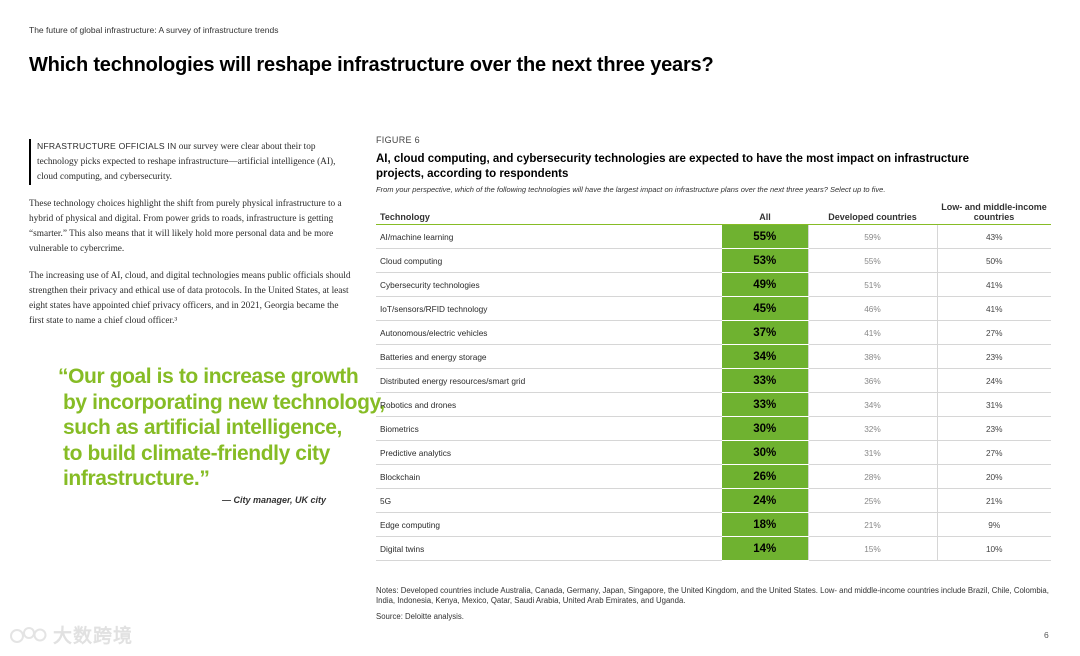  Describe the element at coordinates (208, 376) in the screenshot. I see `quote-line: “Our goal is to increase growth` at that location.